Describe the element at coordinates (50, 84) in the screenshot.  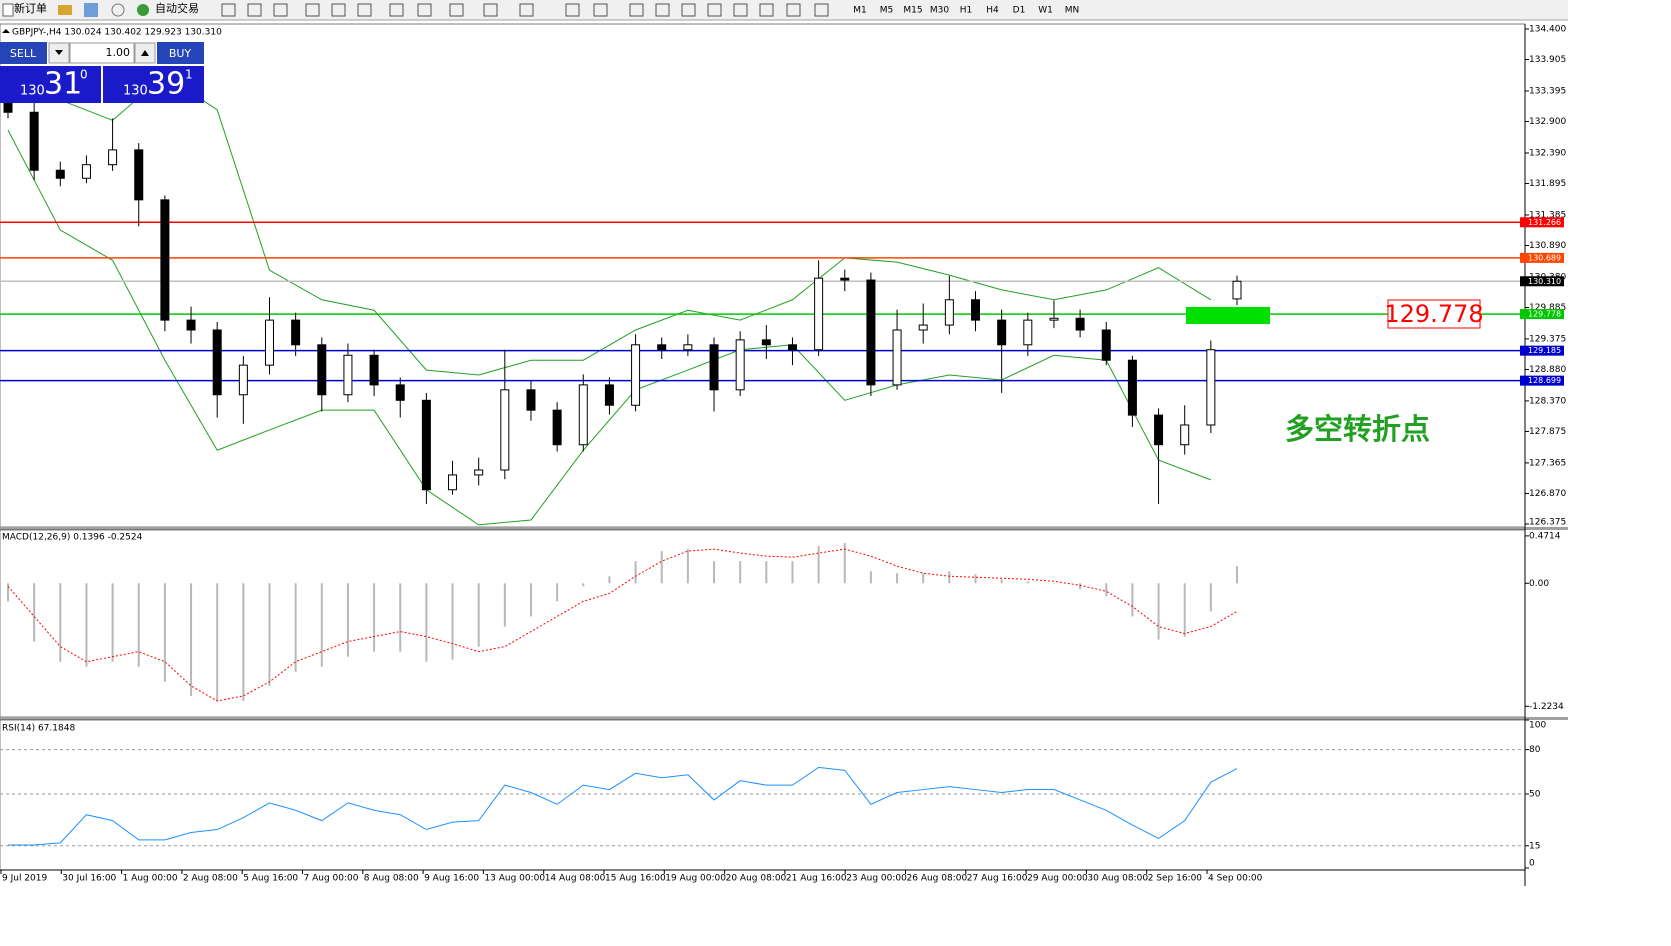
I see `bid-box` at that location.